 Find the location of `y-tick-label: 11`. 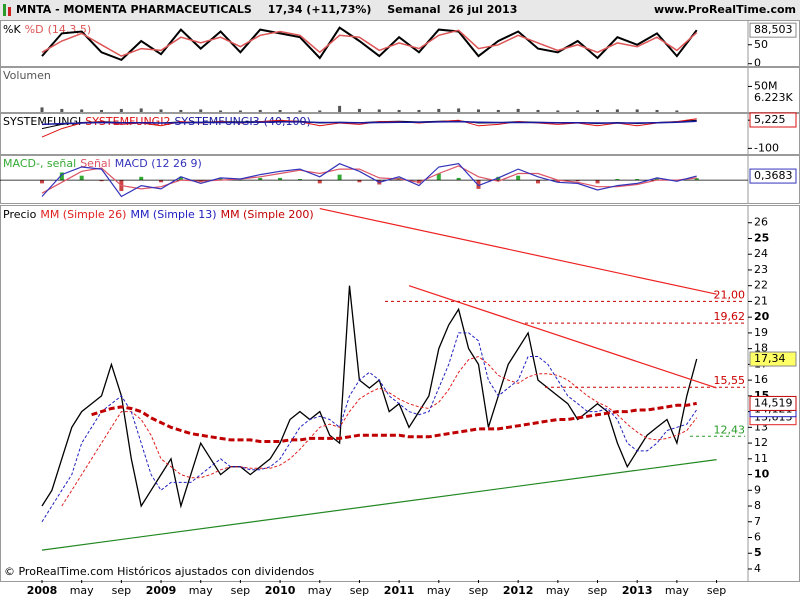

y-tick-label: 11 is located at coordinates (761, 458).